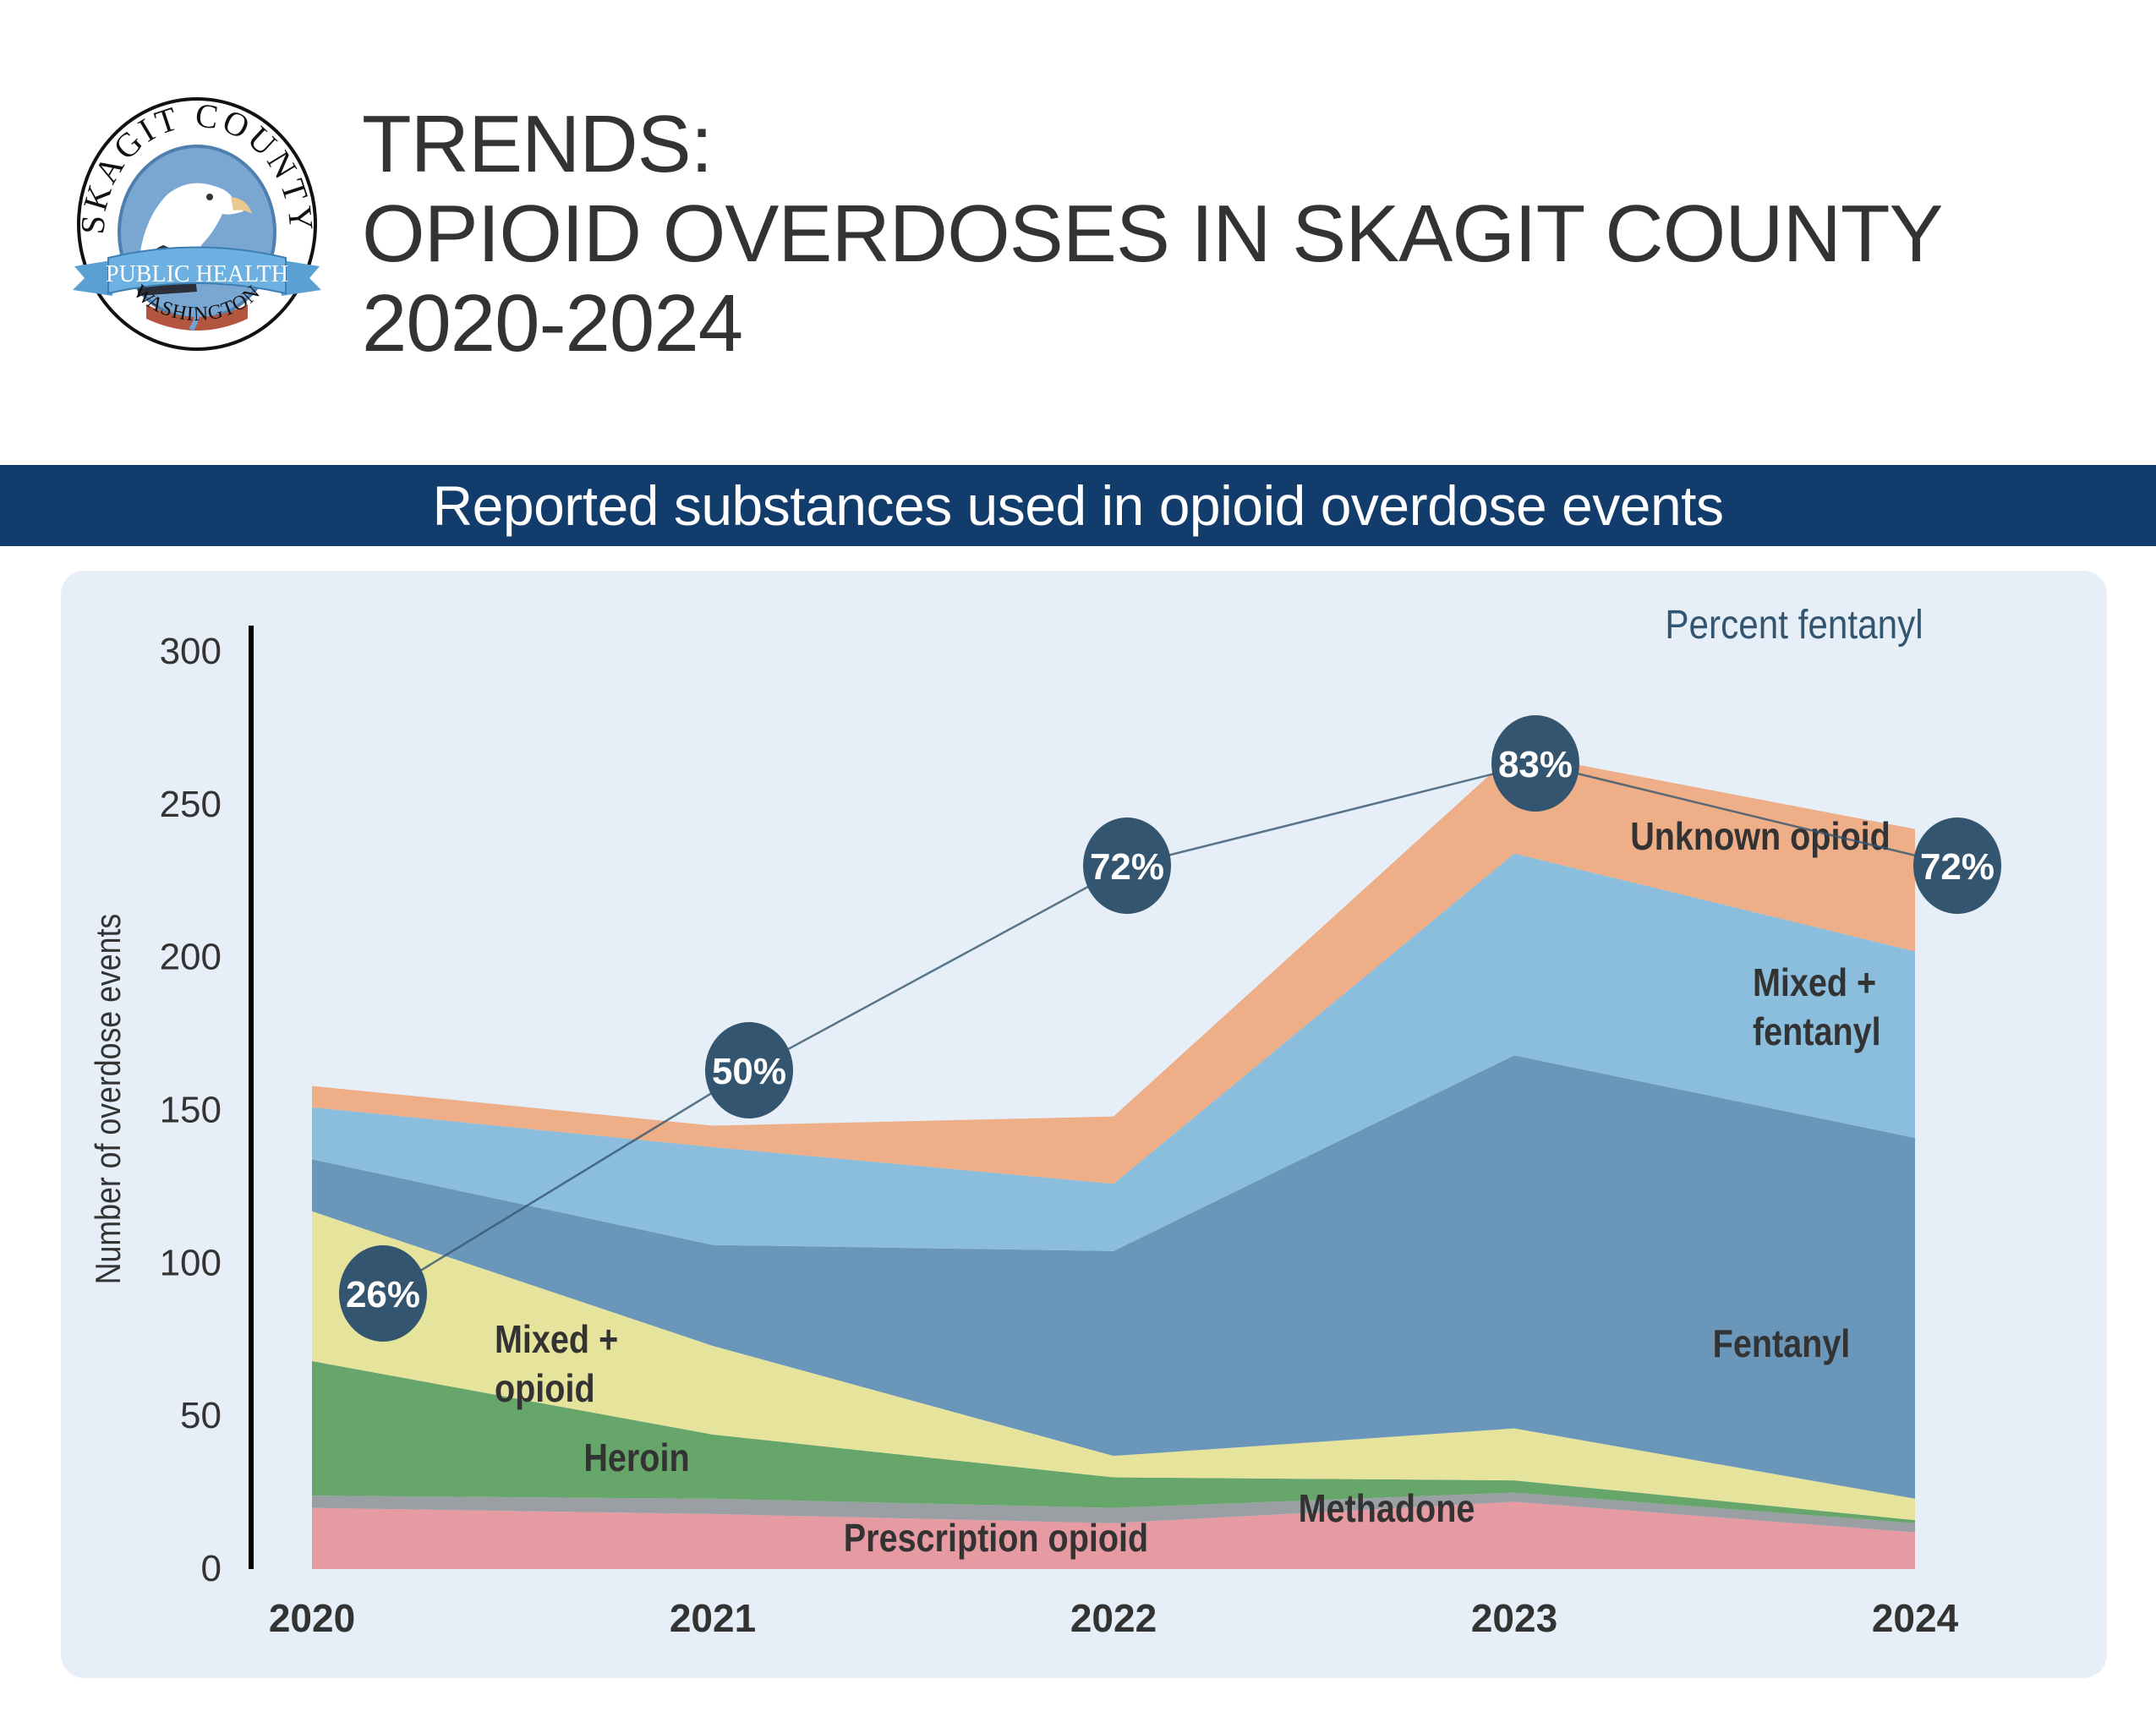 This screenshot has width=2156, height=1717. I want to click on area-mixed-opioid, so click(1113, 1366).